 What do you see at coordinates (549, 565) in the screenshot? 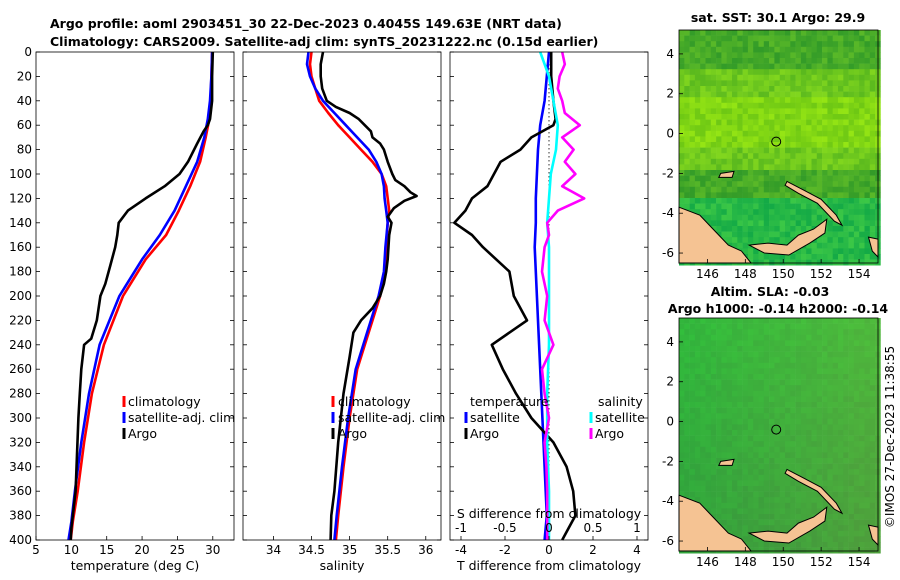
I see `difference-xlabel: T difference from climatology` at bounding box center [549, 565].